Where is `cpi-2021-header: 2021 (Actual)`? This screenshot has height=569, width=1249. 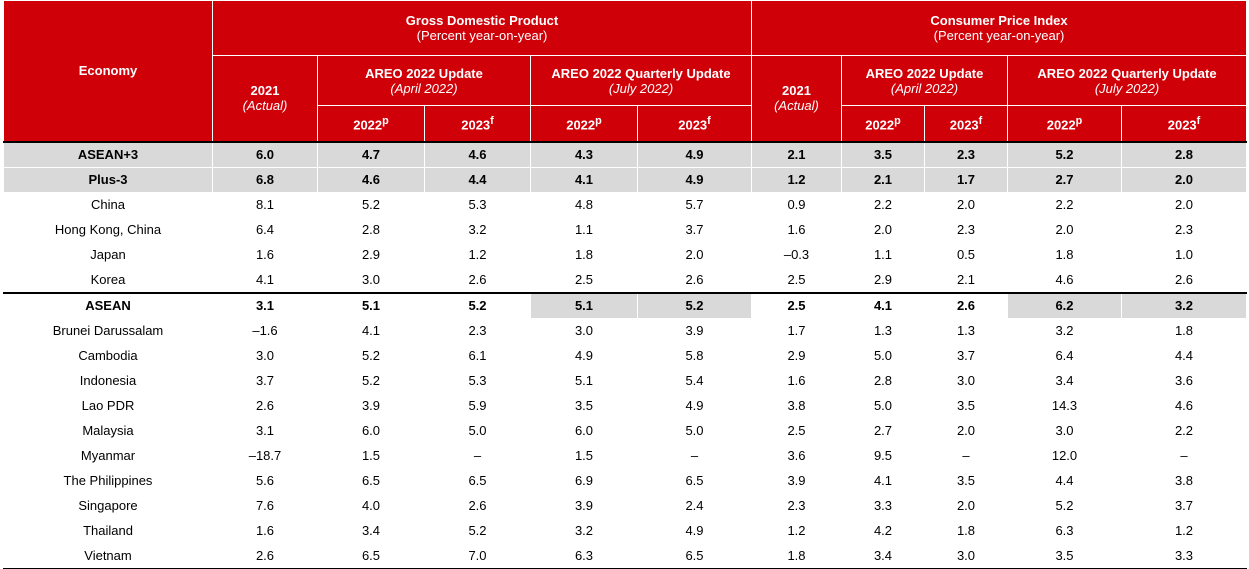
cpi-2021-header: 2021 (Actual) is located at coordinates (796, 98).